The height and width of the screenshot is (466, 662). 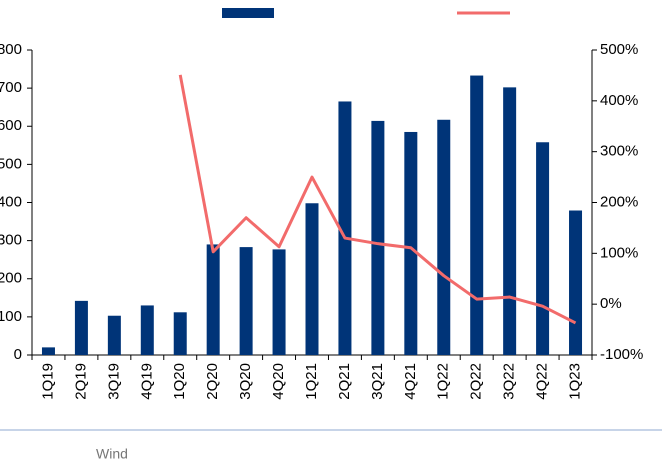 What do you see at coordinates (248, 13) in the screenshot?
I see `legend-swatch` at bounding box center [248, 13].